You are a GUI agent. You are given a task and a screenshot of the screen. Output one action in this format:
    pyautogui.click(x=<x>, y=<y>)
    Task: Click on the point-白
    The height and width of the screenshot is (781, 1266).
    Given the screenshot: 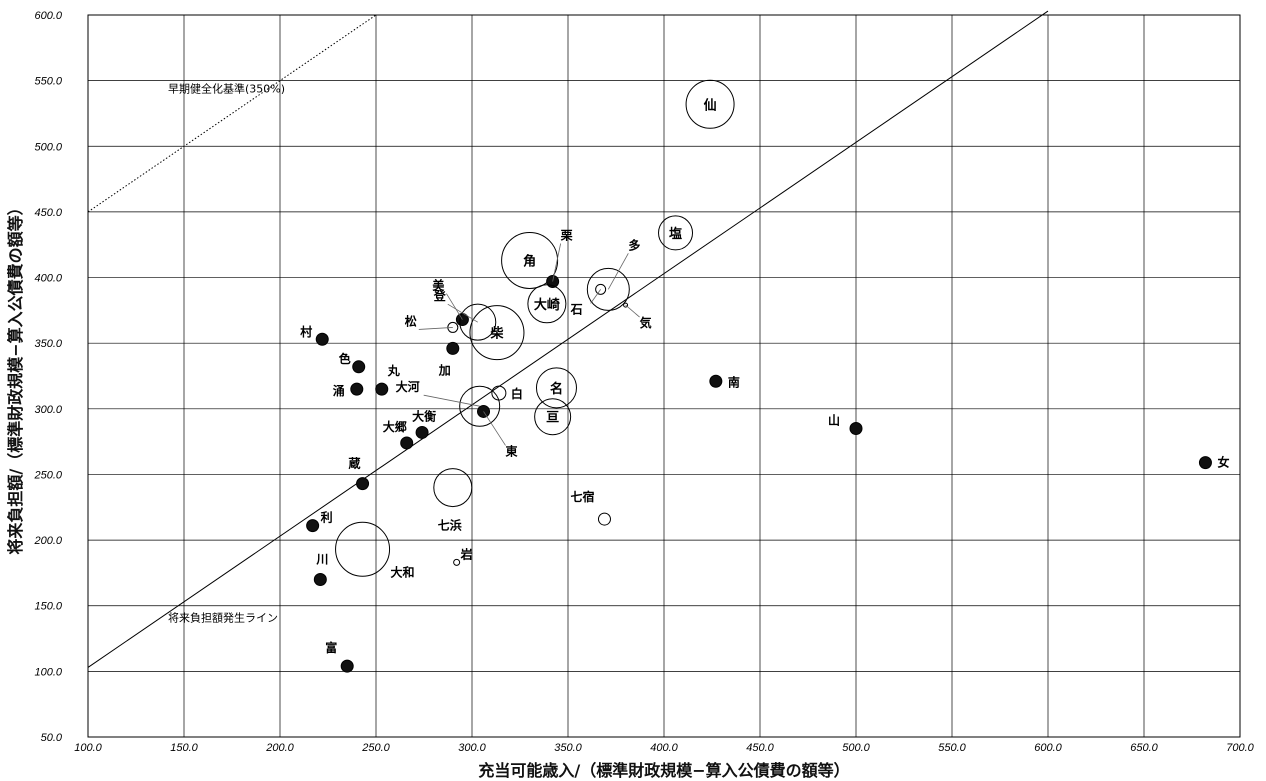 What is the action you would take?
    pyautogui.click(x=499, y=393)
    